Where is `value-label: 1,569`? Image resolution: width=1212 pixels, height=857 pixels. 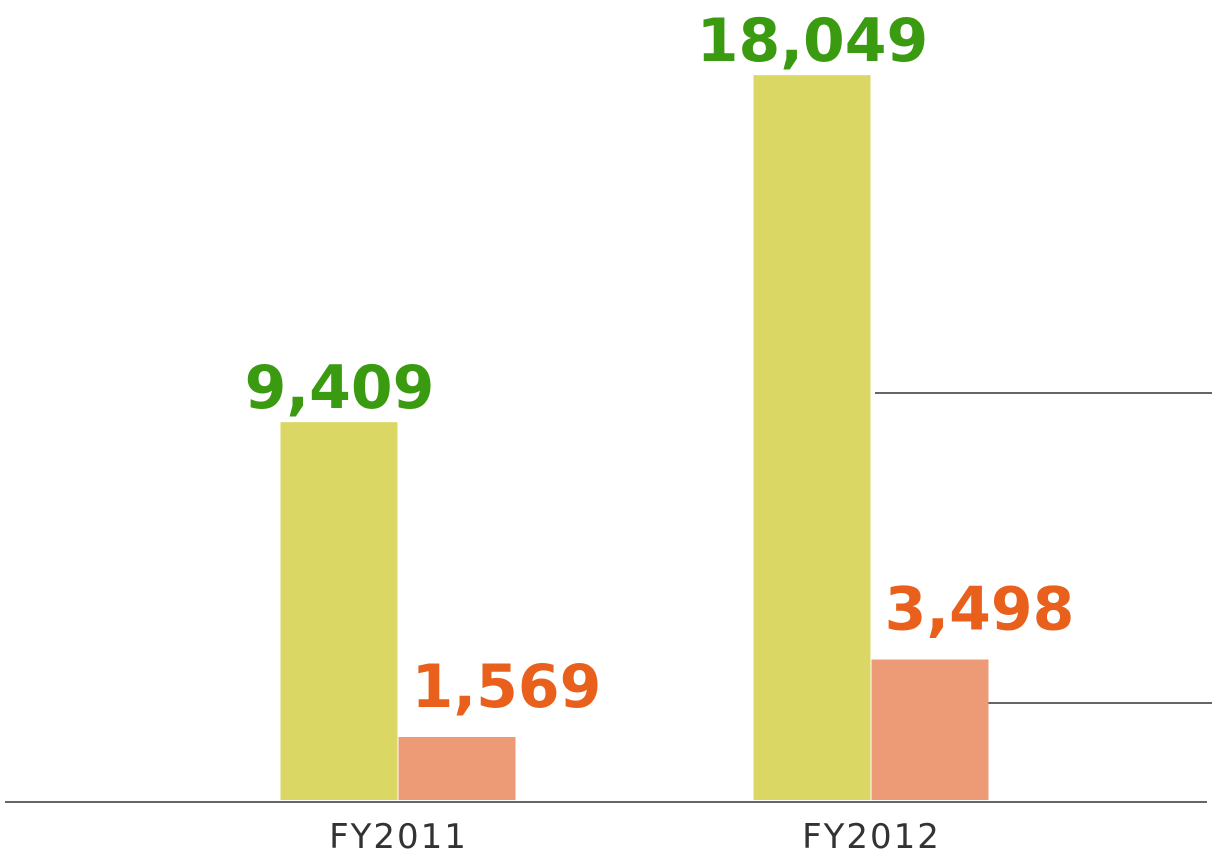
value-label: 1,569 is located at coordinates (507, 687).